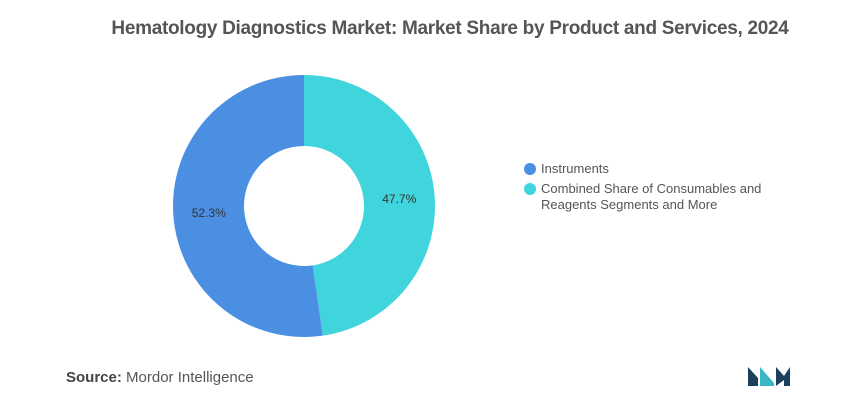  Describe the element at coordinates (769, 376) in the screenshot. I see `mordor-intelligence-logo` at that location.